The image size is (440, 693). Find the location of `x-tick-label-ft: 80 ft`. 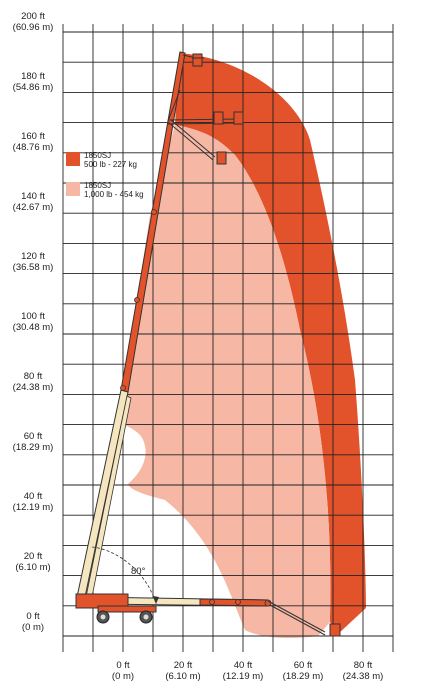

x-tick-label-ft: 80 ft is located at coordinates (363, 665).